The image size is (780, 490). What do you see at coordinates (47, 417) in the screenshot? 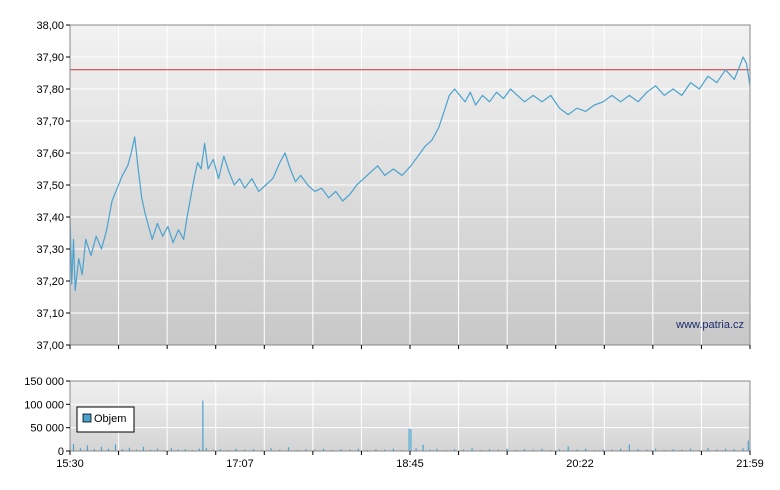
I see `volume-y-axis: 0 50 000 100 000 150 000` at bounding box center [47, 417].